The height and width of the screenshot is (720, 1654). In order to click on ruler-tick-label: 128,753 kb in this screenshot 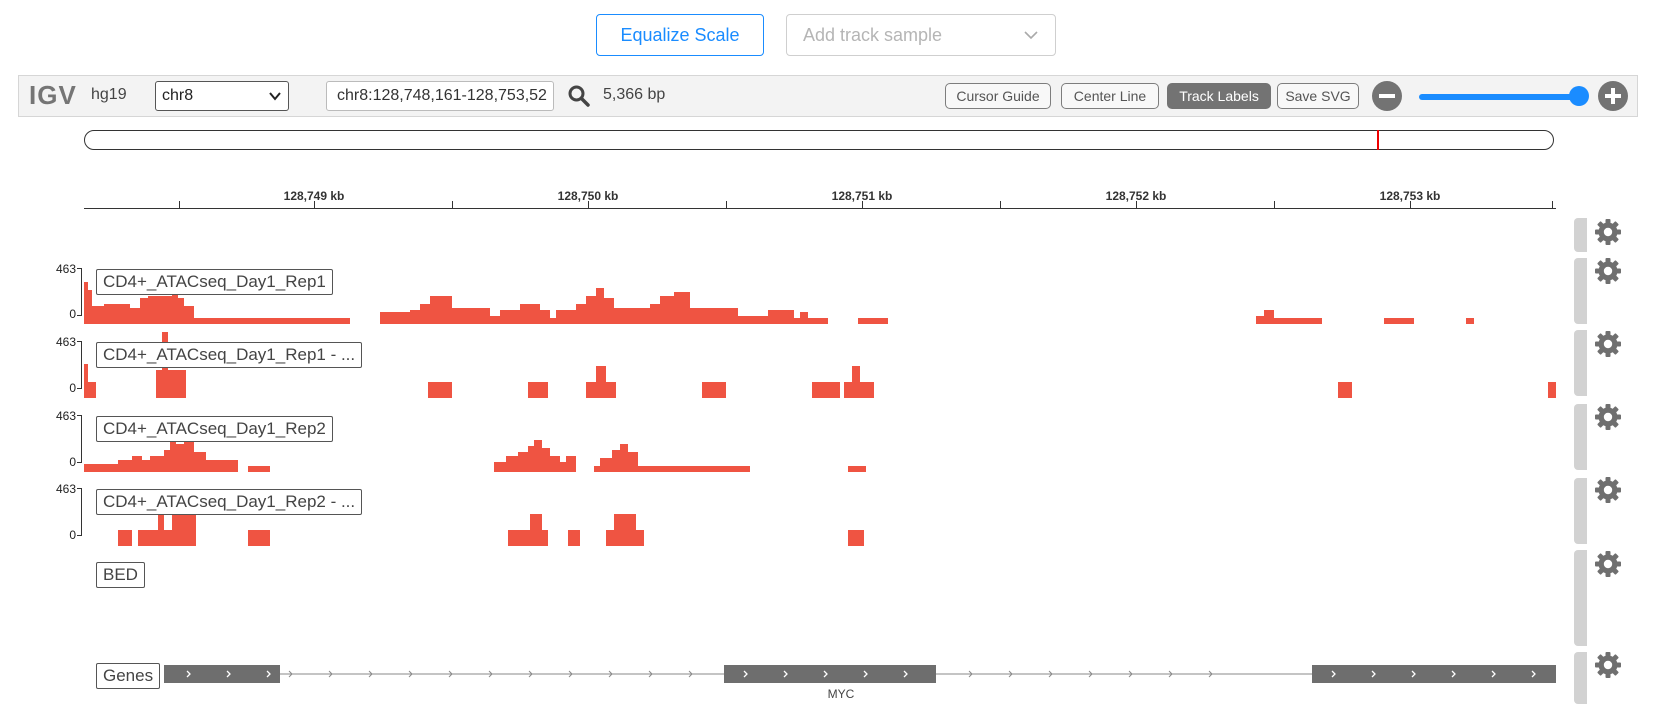, I will do `click(1410, 196)`.